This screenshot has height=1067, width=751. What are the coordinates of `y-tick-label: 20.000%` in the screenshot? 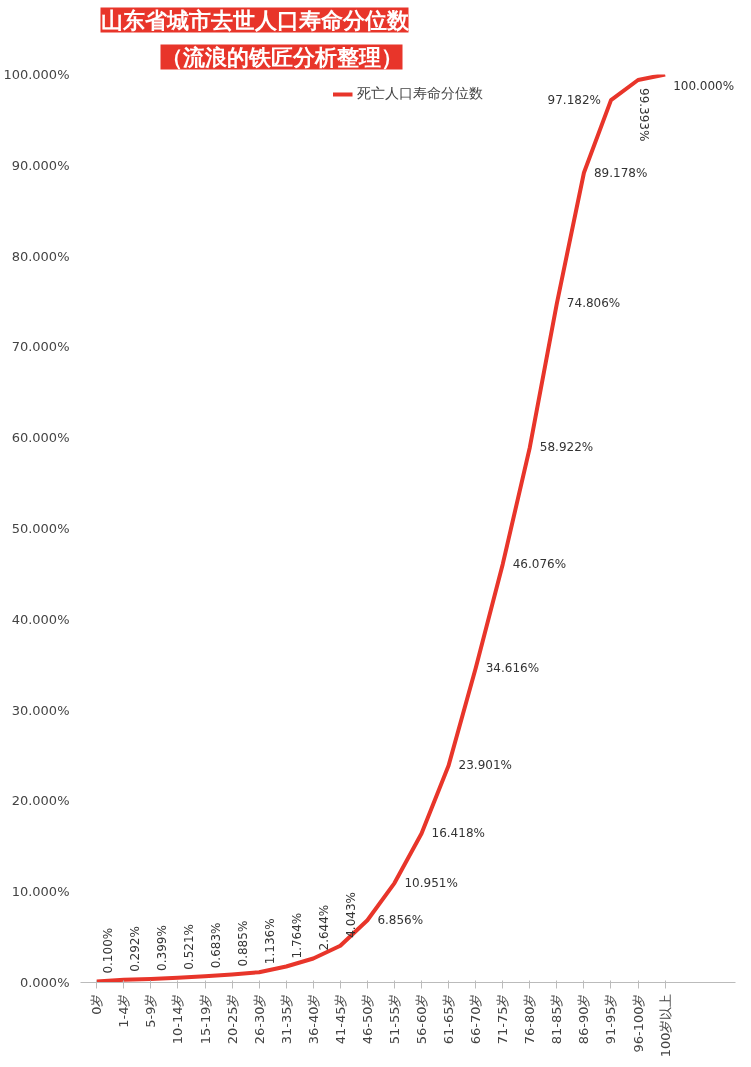 It's located at (40, 801).